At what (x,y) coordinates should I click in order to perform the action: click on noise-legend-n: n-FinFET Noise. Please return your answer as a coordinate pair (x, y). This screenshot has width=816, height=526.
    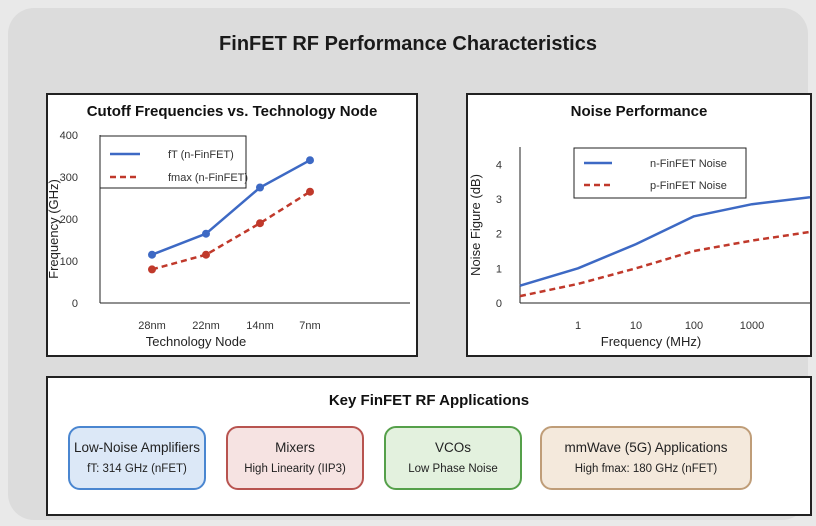
    Looking at the image, I should click on (688, 164).